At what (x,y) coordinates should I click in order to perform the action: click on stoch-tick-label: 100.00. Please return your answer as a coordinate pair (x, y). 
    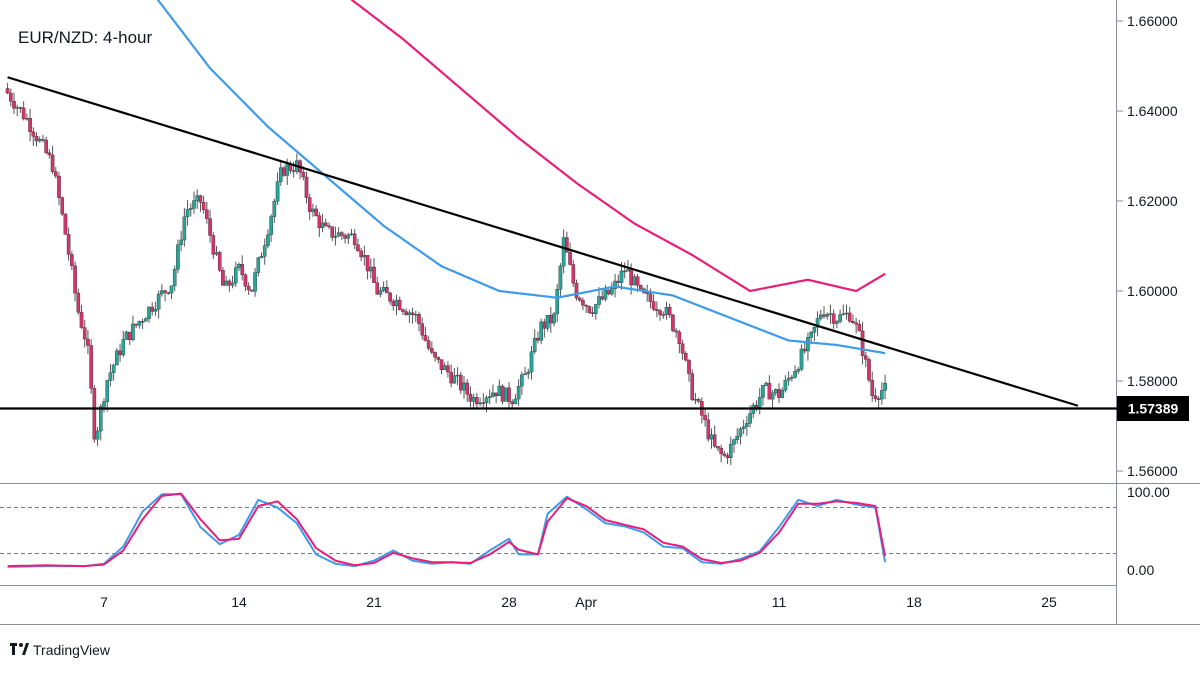
    Looking at the image, I should click on (1148, 492).